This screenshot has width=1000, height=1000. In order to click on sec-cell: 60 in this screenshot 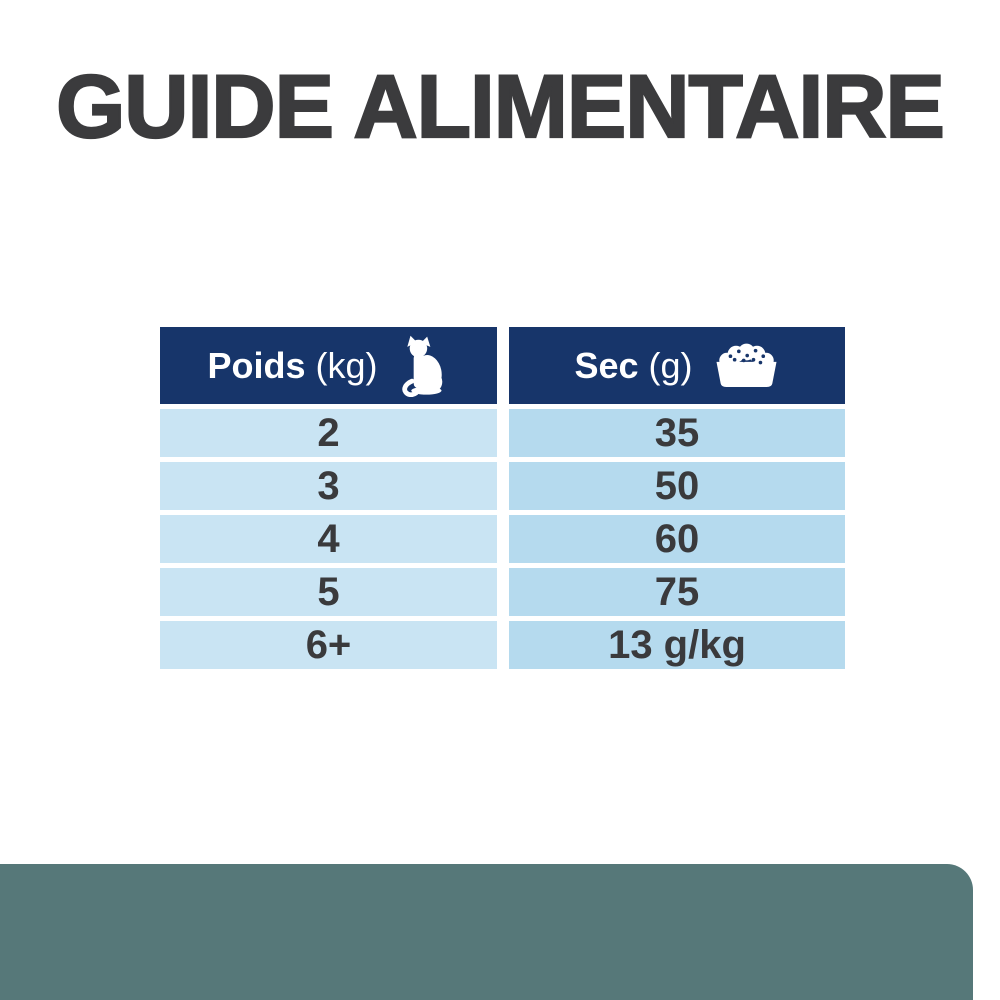, I will do `click(677, 539)`.